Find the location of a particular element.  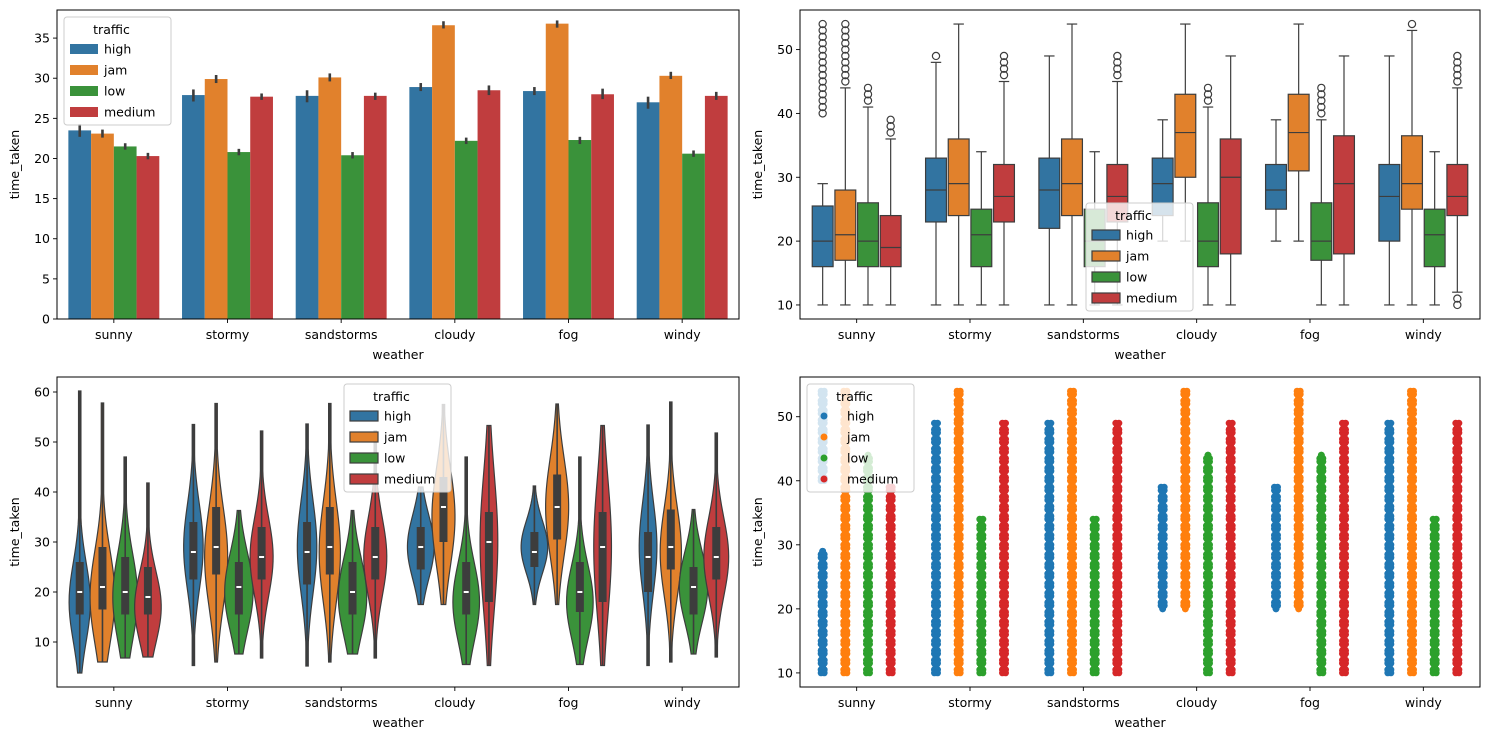

legend-label-medium: medium is located at coordinates (1151, 298).